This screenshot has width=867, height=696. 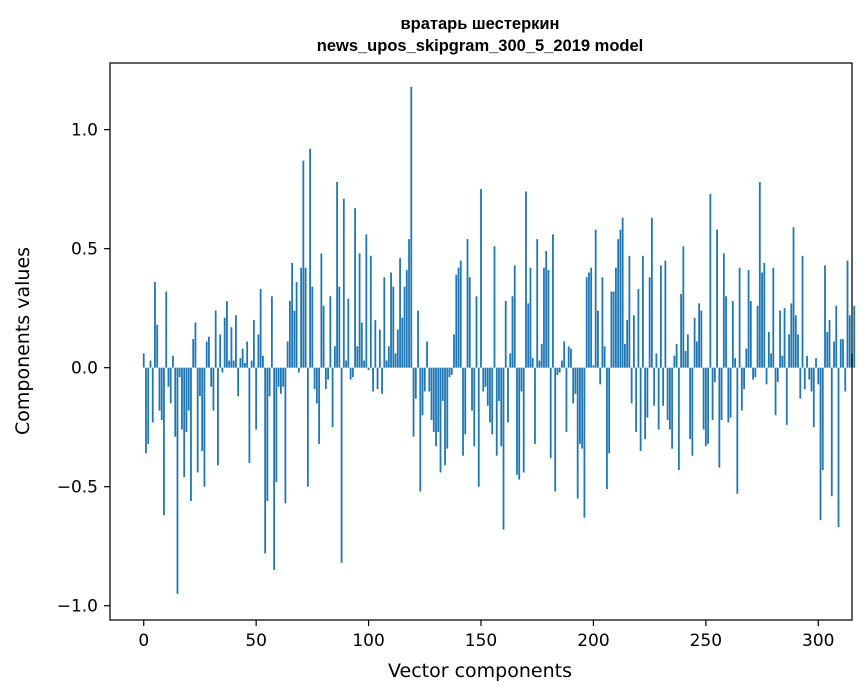 What do you see at coordinates (77, 607) in the screenshot?
I see `y-tick-label: −1.0` at bounding box center [77, 607].